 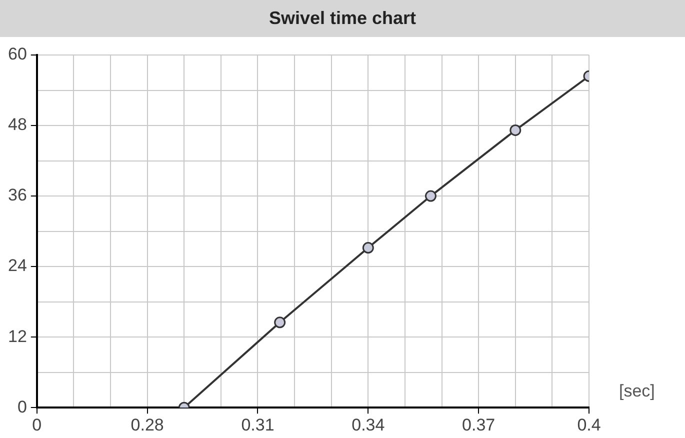 What do you see at coordinates (257, 424) in the screenshot?
I see `x-tick-label: 0.31` at bounding box center [257, 424].